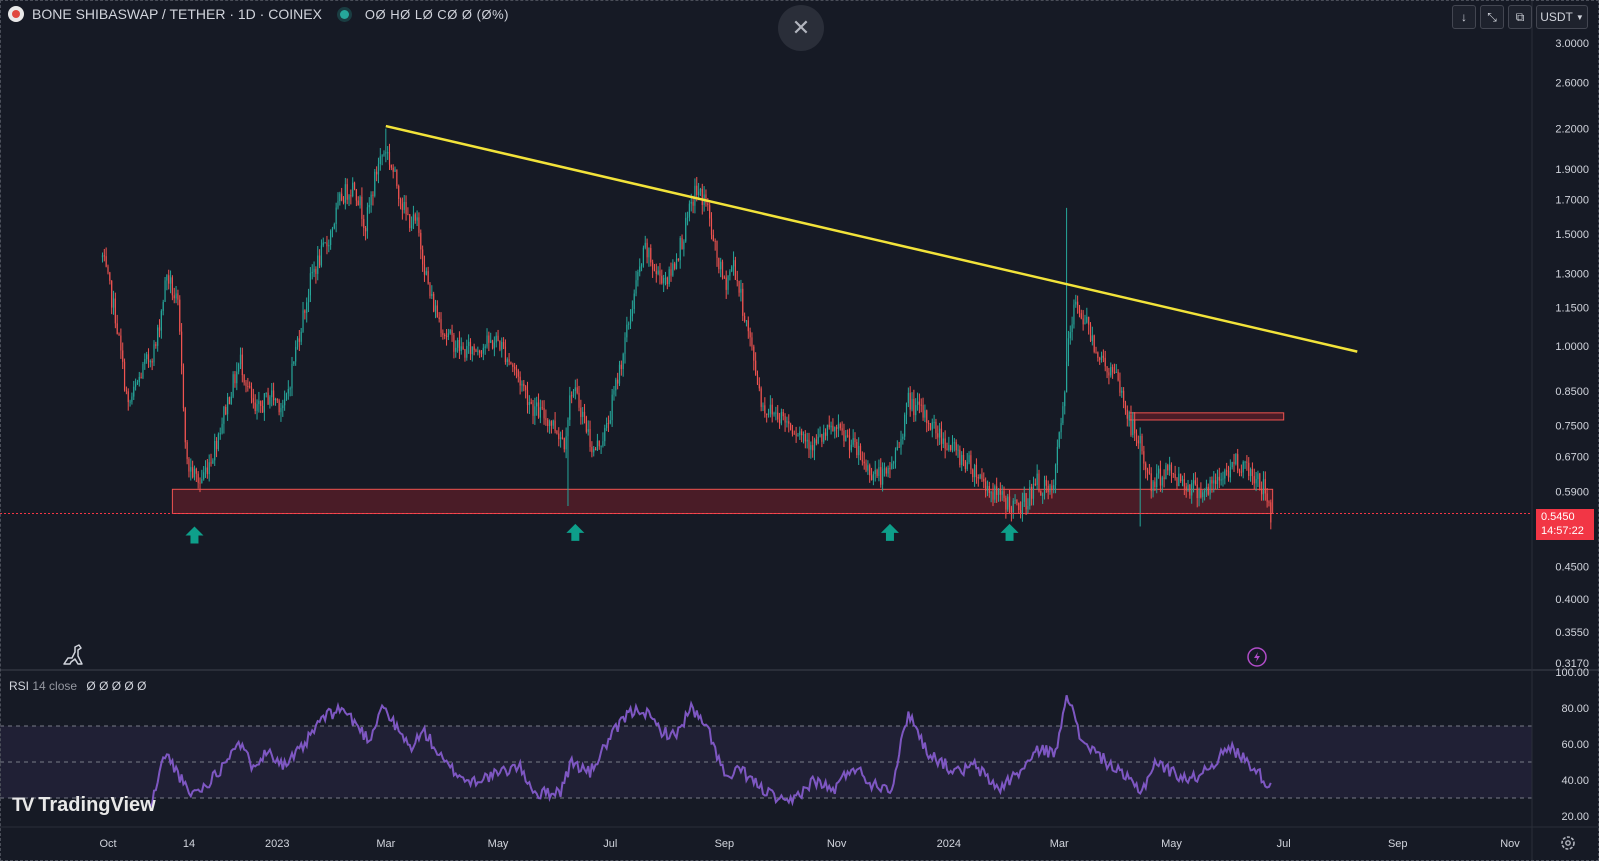 The width and height of the screenshot is (1599, 861). Describe the element at coordinates (1257, 657) in the screenshot. I see `lightning-icon` at that location.